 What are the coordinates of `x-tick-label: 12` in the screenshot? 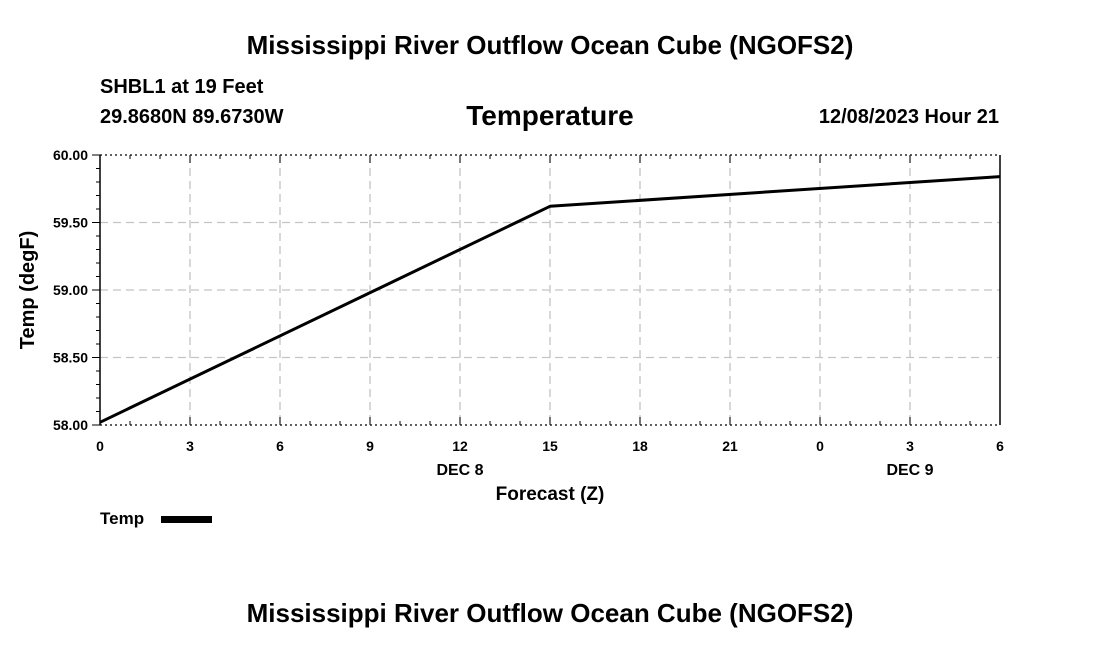 It's located at (460, 446).